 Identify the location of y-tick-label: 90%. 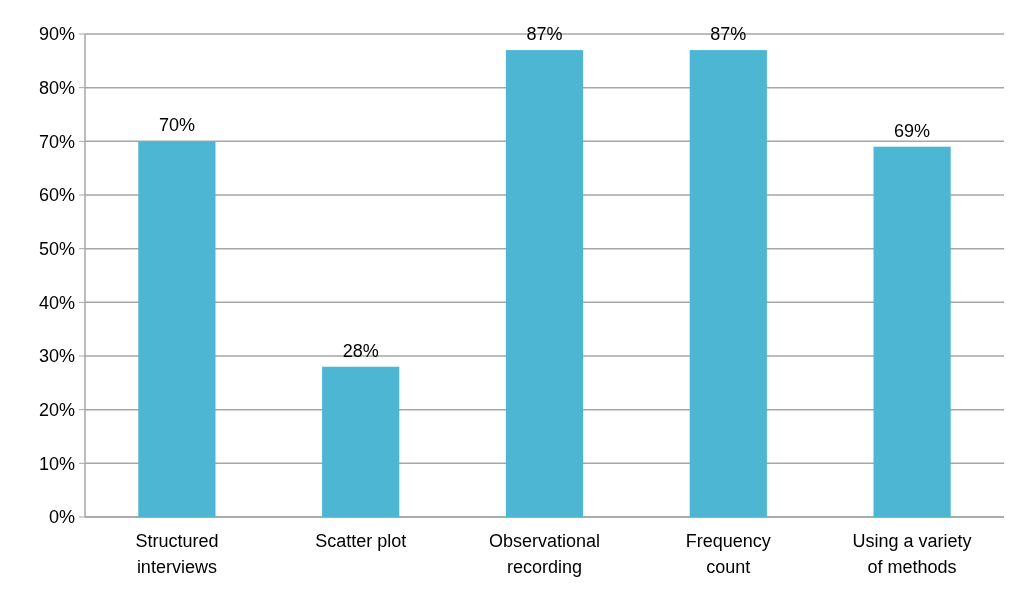
(56, 34).